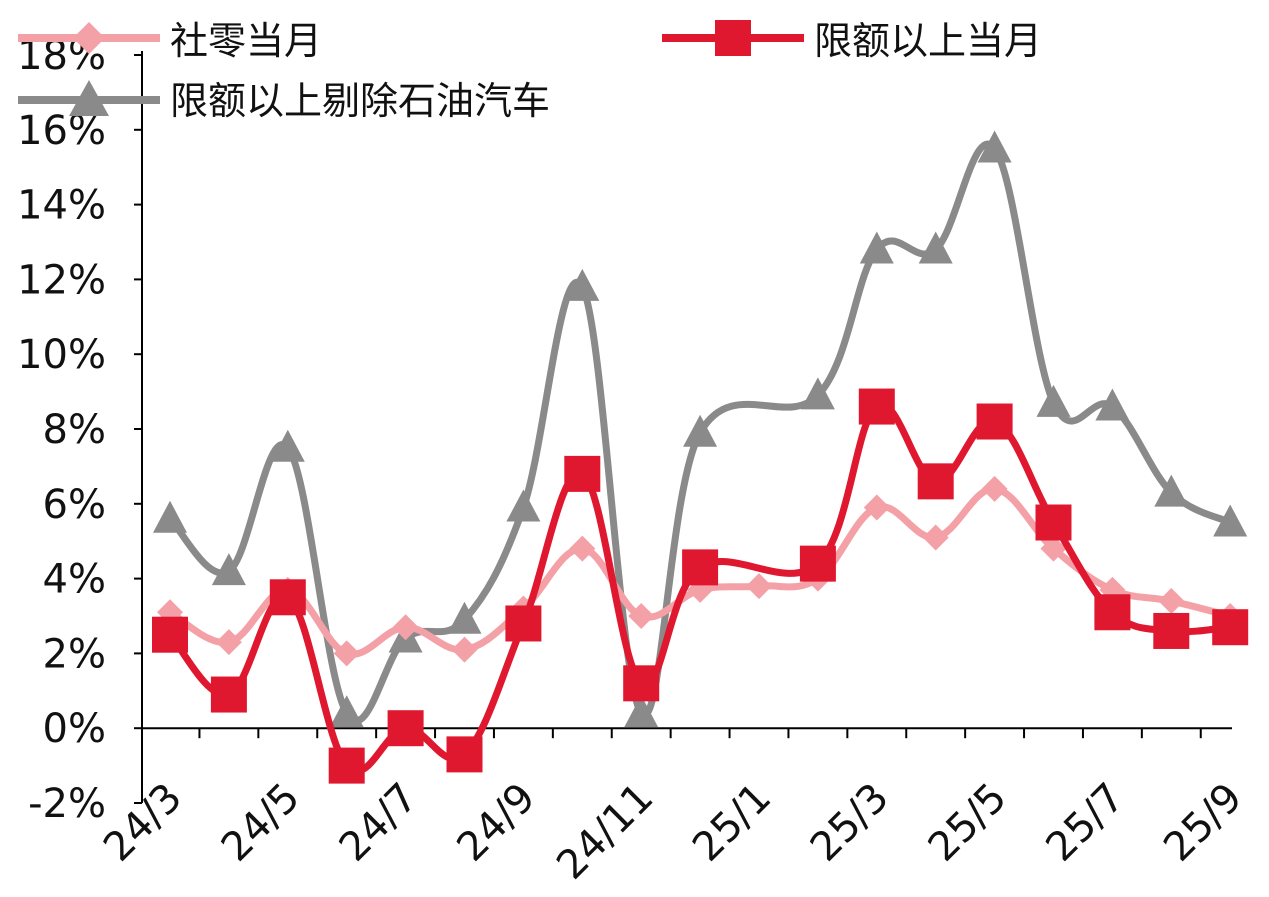 The width and height of the screenshot is (1269, 897). I want to click on y-tick-label: 6%, so click(74, 505).